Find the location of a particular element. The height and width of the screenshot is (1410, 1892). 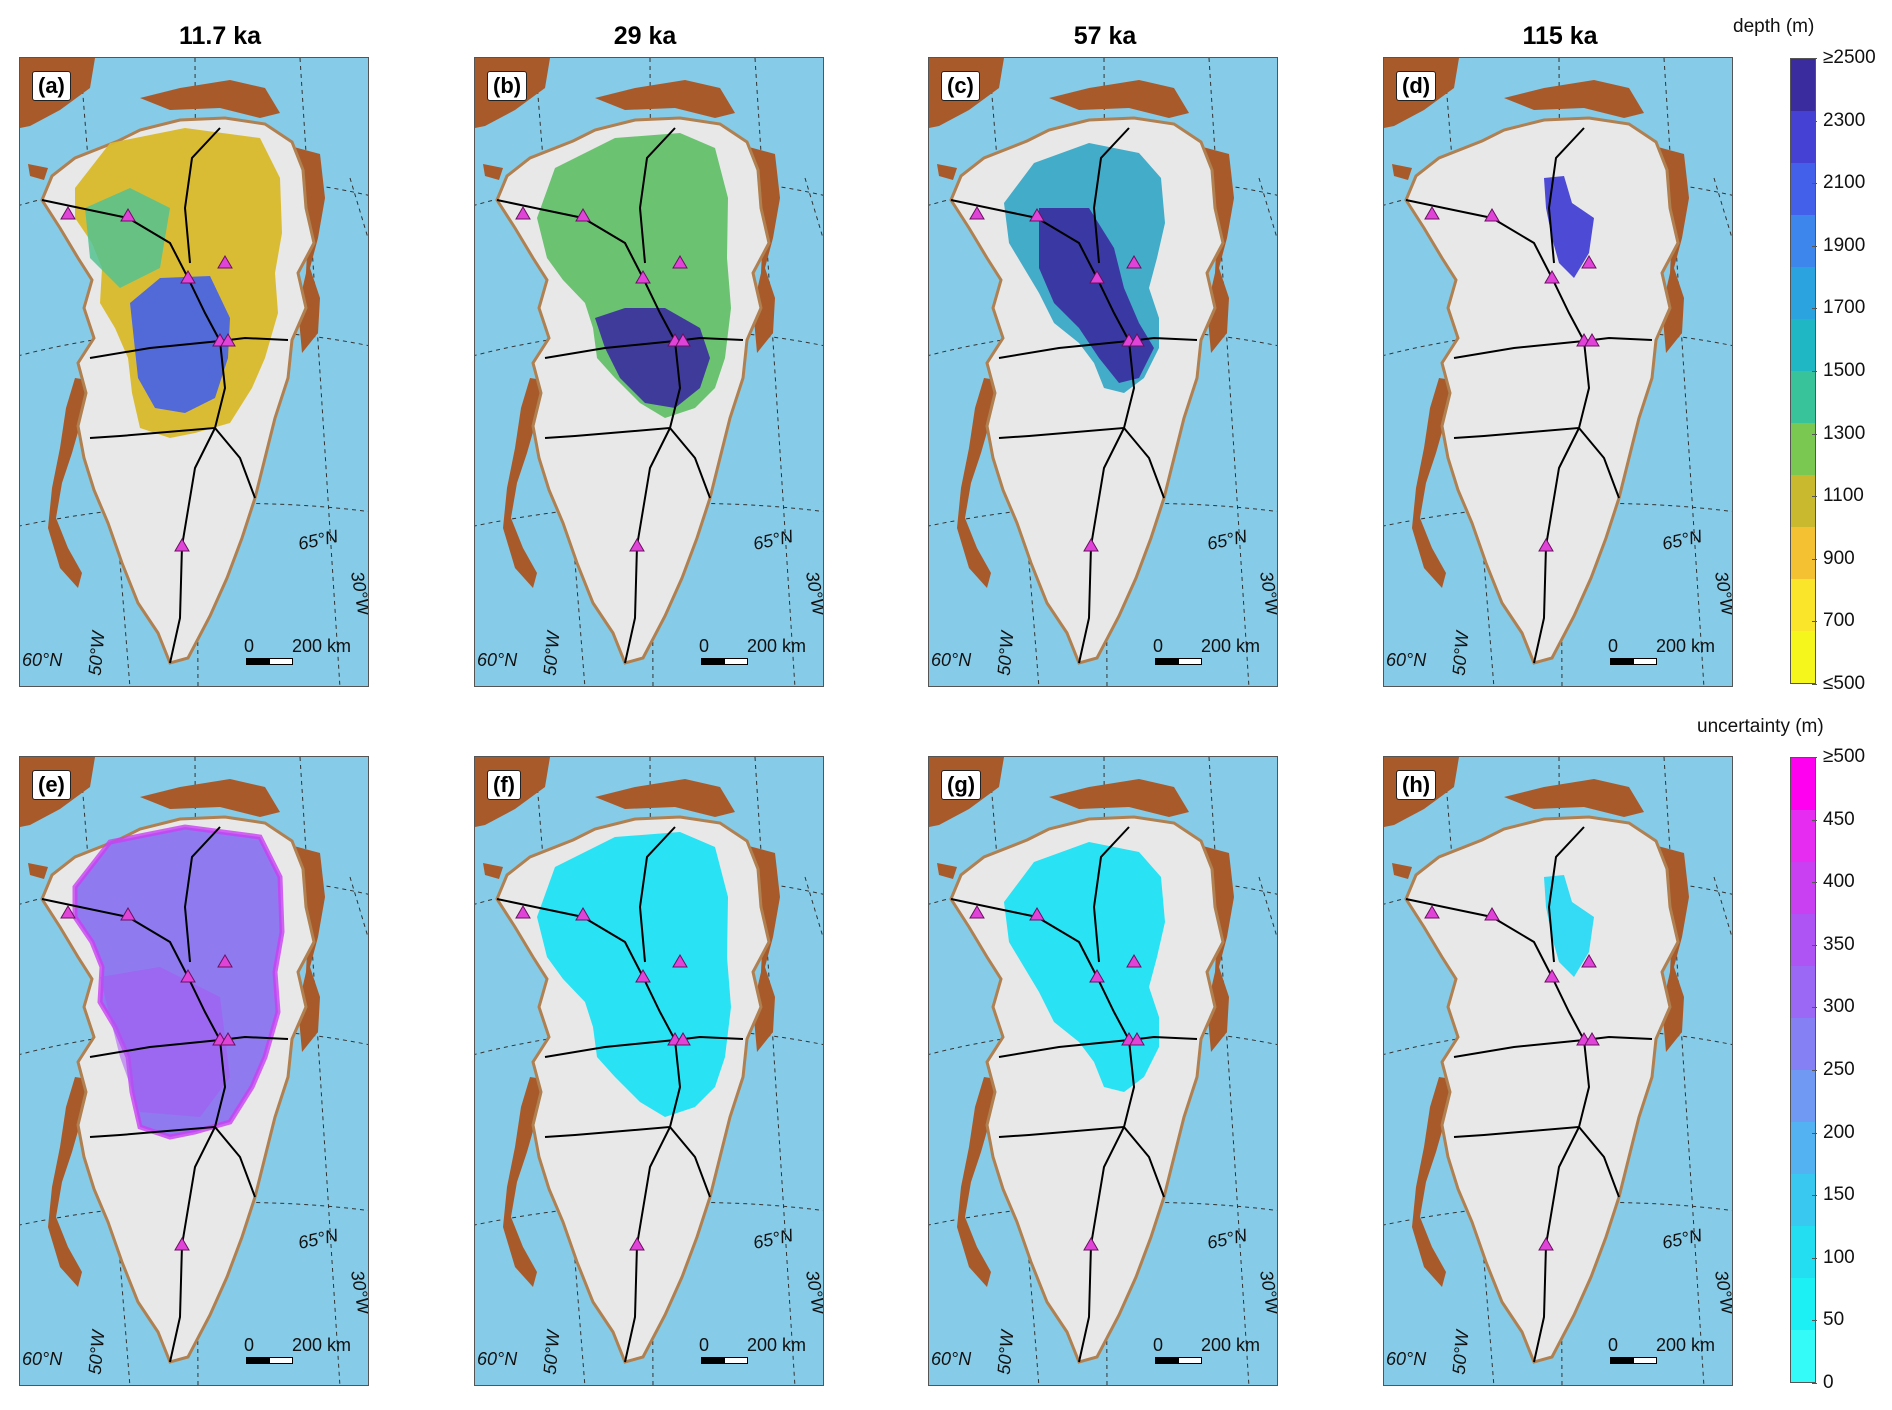

column-title-4: 115 ka is located at coordinates (1560, 36).